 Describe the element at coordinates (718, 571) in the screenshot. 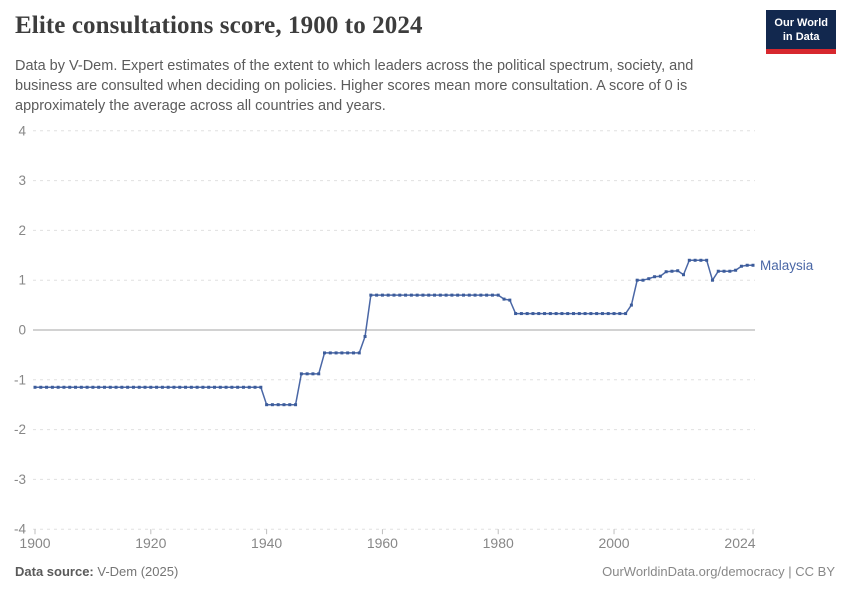

I see `credit-link: OurWorldinData.org/democracy | CC BY` at that location.